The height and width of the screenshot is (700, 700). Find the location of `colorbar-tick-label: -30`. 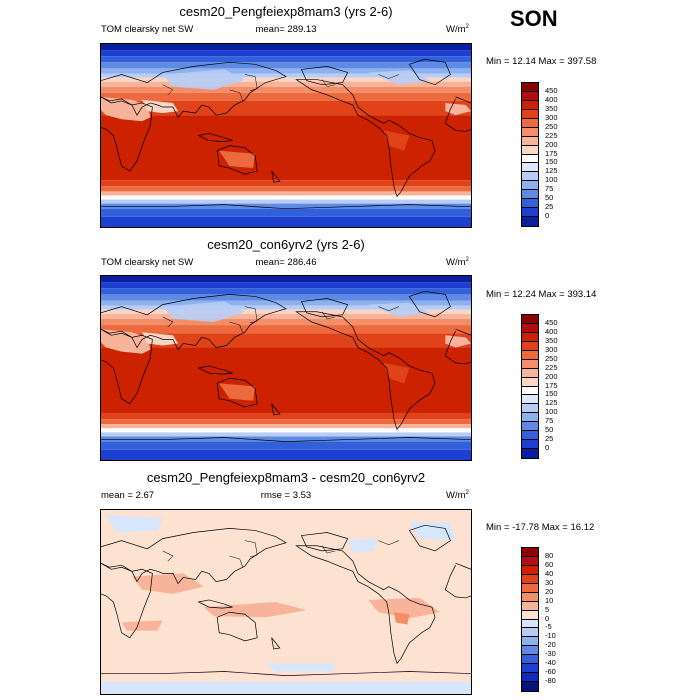

colorbar-tick-label: -30 is located at coordinates (550, 654).